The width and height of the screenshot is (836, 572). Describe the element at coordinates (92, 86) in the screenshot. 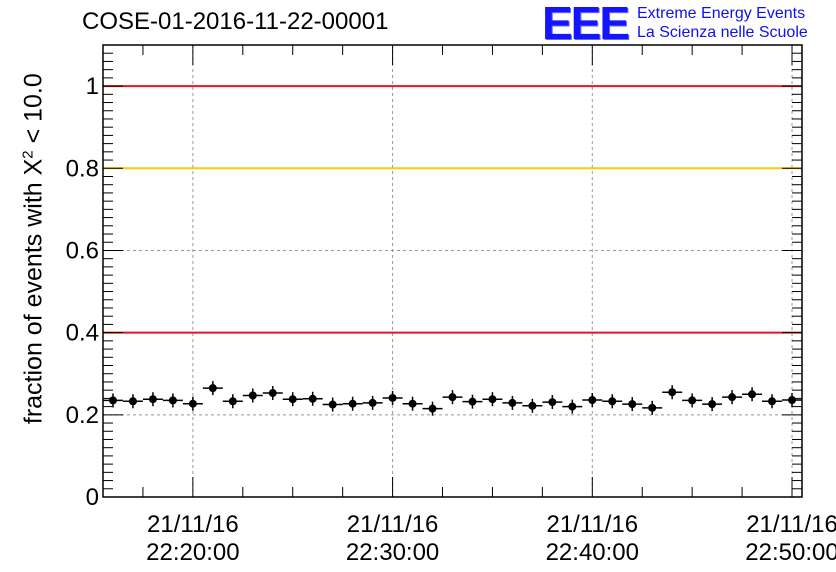

I see `y-tick-label: 1` at that location.